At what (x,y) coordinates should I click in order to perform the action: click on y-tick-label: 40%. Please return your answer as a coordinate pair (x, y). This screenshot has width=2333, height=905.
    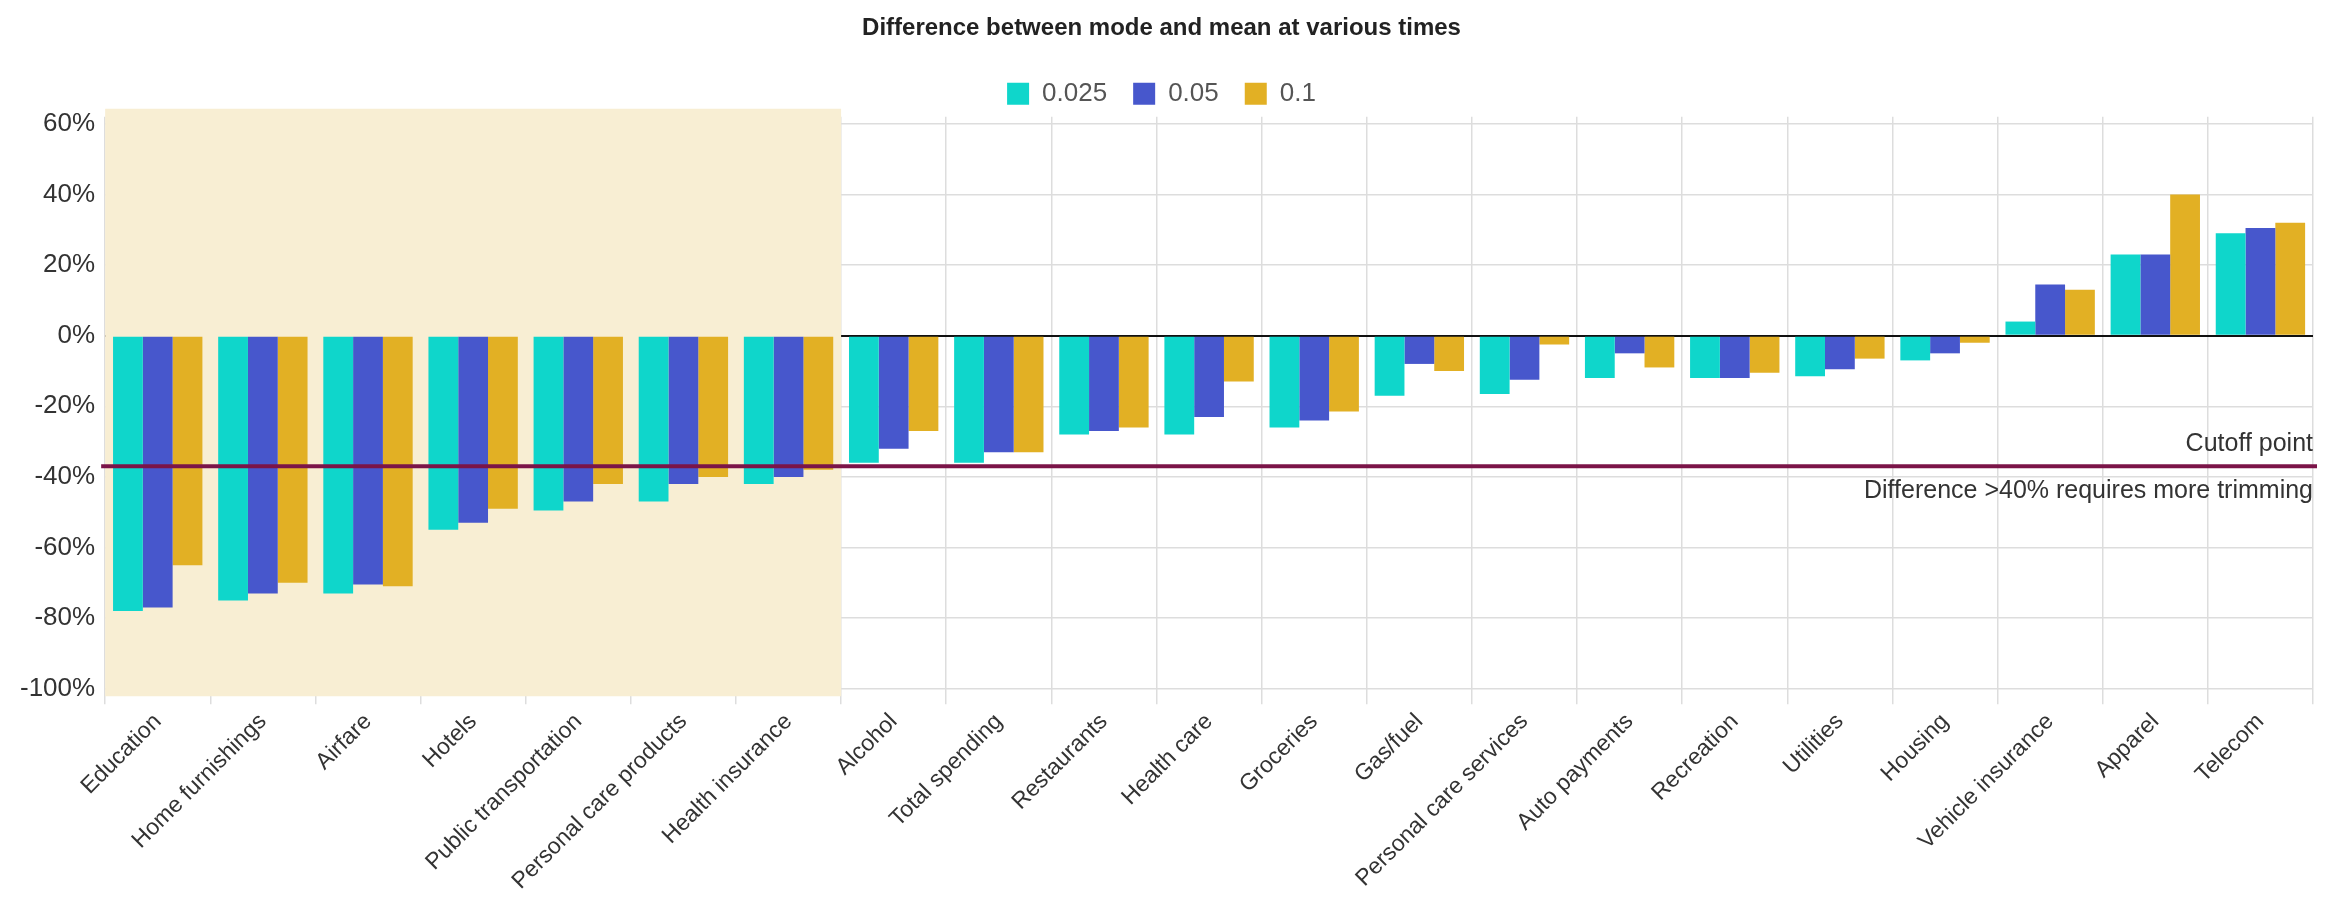
    Looking at the image, I should click on (69, 192).